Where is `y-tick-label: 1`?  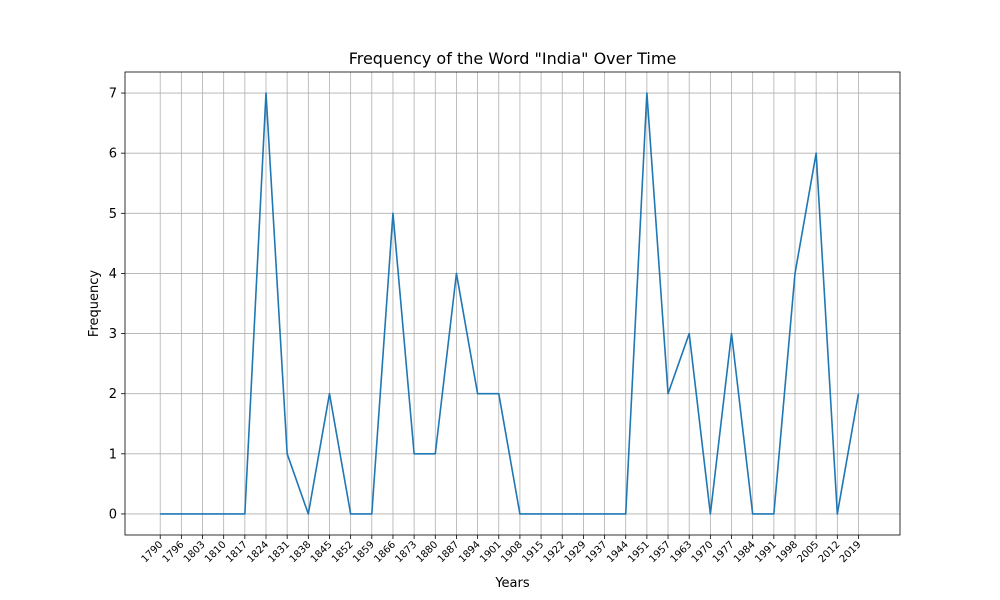 y-tick-label: 1 is located at coordinates (113, 454).